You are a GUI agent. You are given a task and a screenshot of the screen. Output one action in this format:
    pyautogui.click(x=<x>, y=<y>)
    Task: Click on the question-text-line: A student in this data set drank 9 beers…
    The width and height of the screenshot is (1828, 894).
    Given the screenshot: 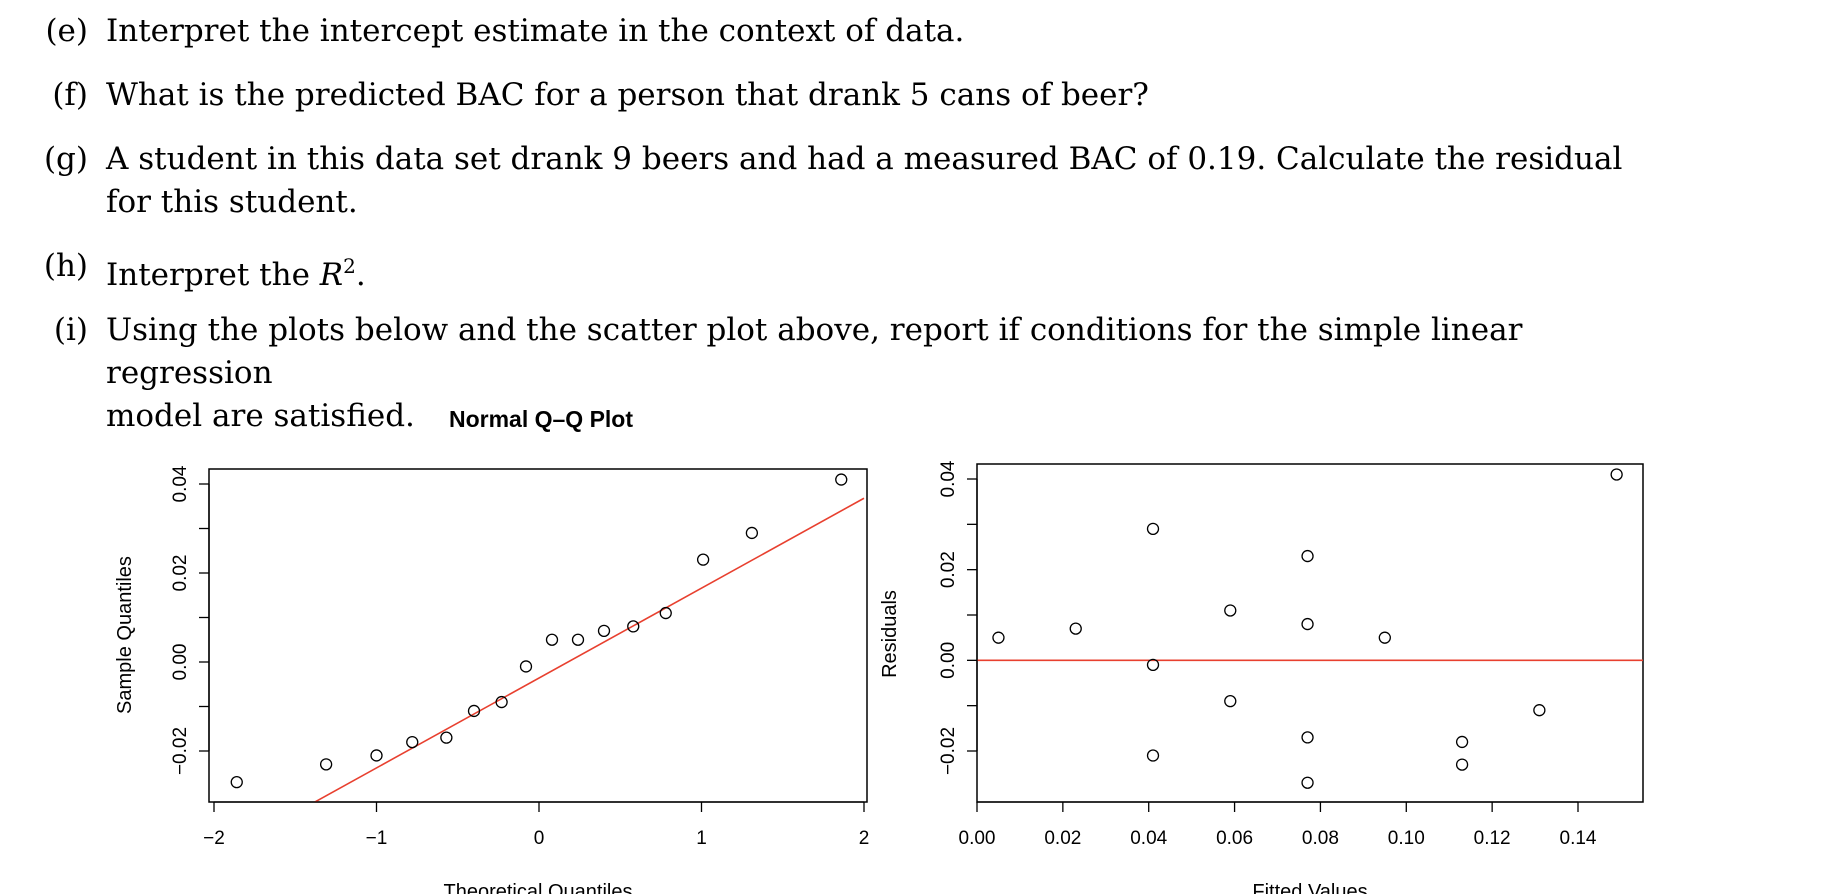 What is the action you would take?
    pyautogui.click(x=864, y=159)
    